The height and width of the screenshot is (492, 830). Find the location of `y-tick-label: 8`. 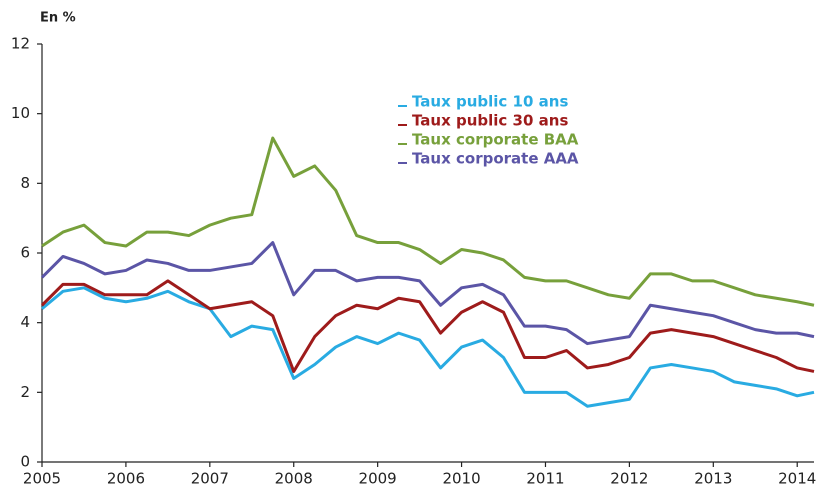

y-tick-label: 8 is located at coordinates (25, 183).